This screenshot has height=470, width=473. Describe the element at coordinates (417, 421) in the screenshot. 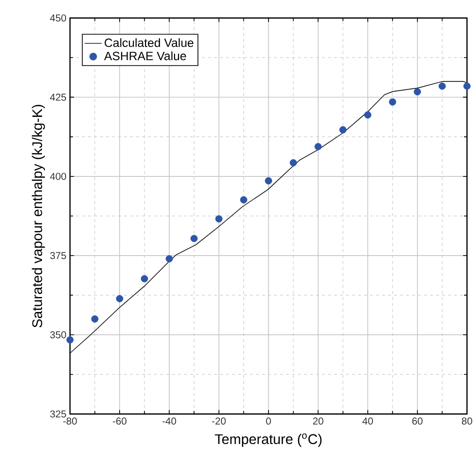

I see `x-tick-label: 60` at that location.